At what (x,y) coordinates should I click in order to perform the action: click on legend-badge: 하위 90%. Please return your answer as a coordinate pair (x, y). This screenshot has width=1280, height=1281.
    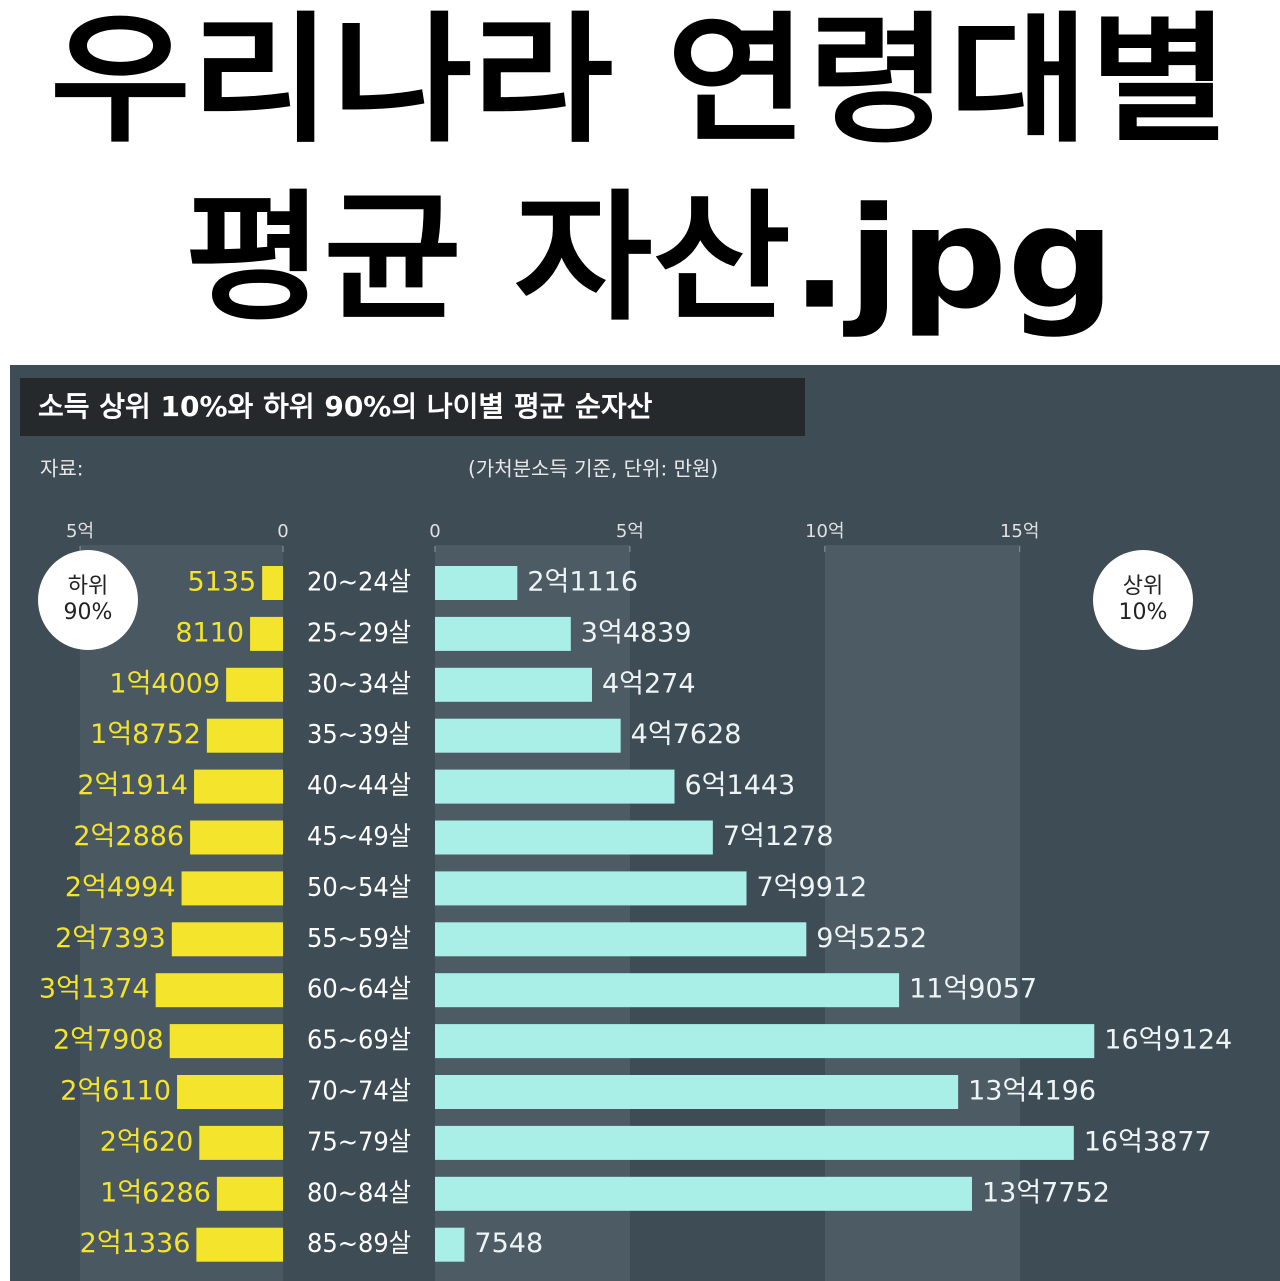
    Looking at the image, I should click on (88, 600).